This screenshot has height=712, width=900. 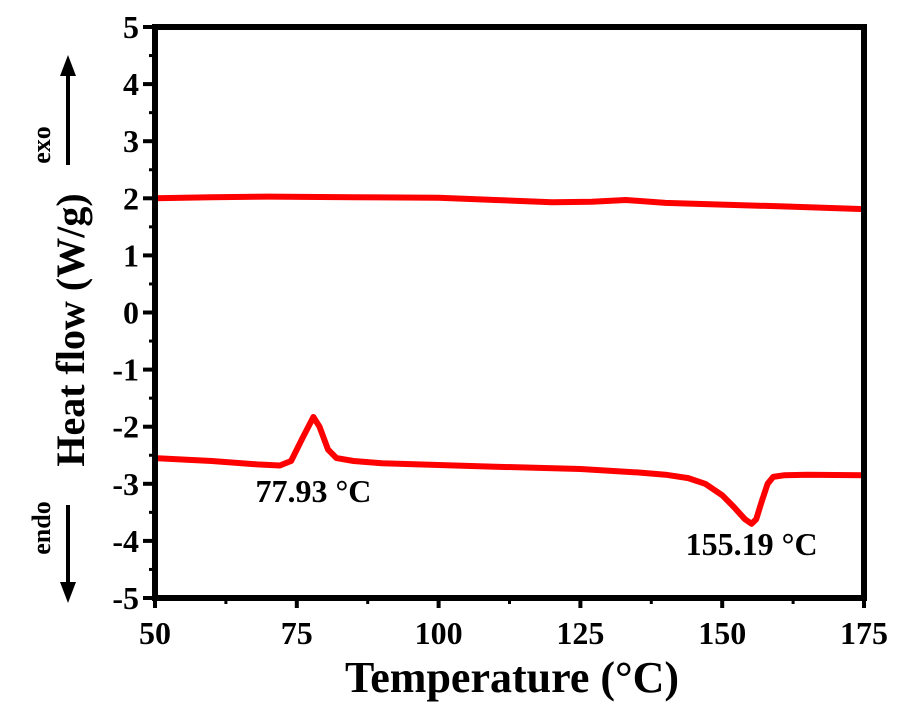 What do you see at coordinates (131, 255) in the screenshot?
I see `y-tick-label: 1` at bounding box center [131, 255].